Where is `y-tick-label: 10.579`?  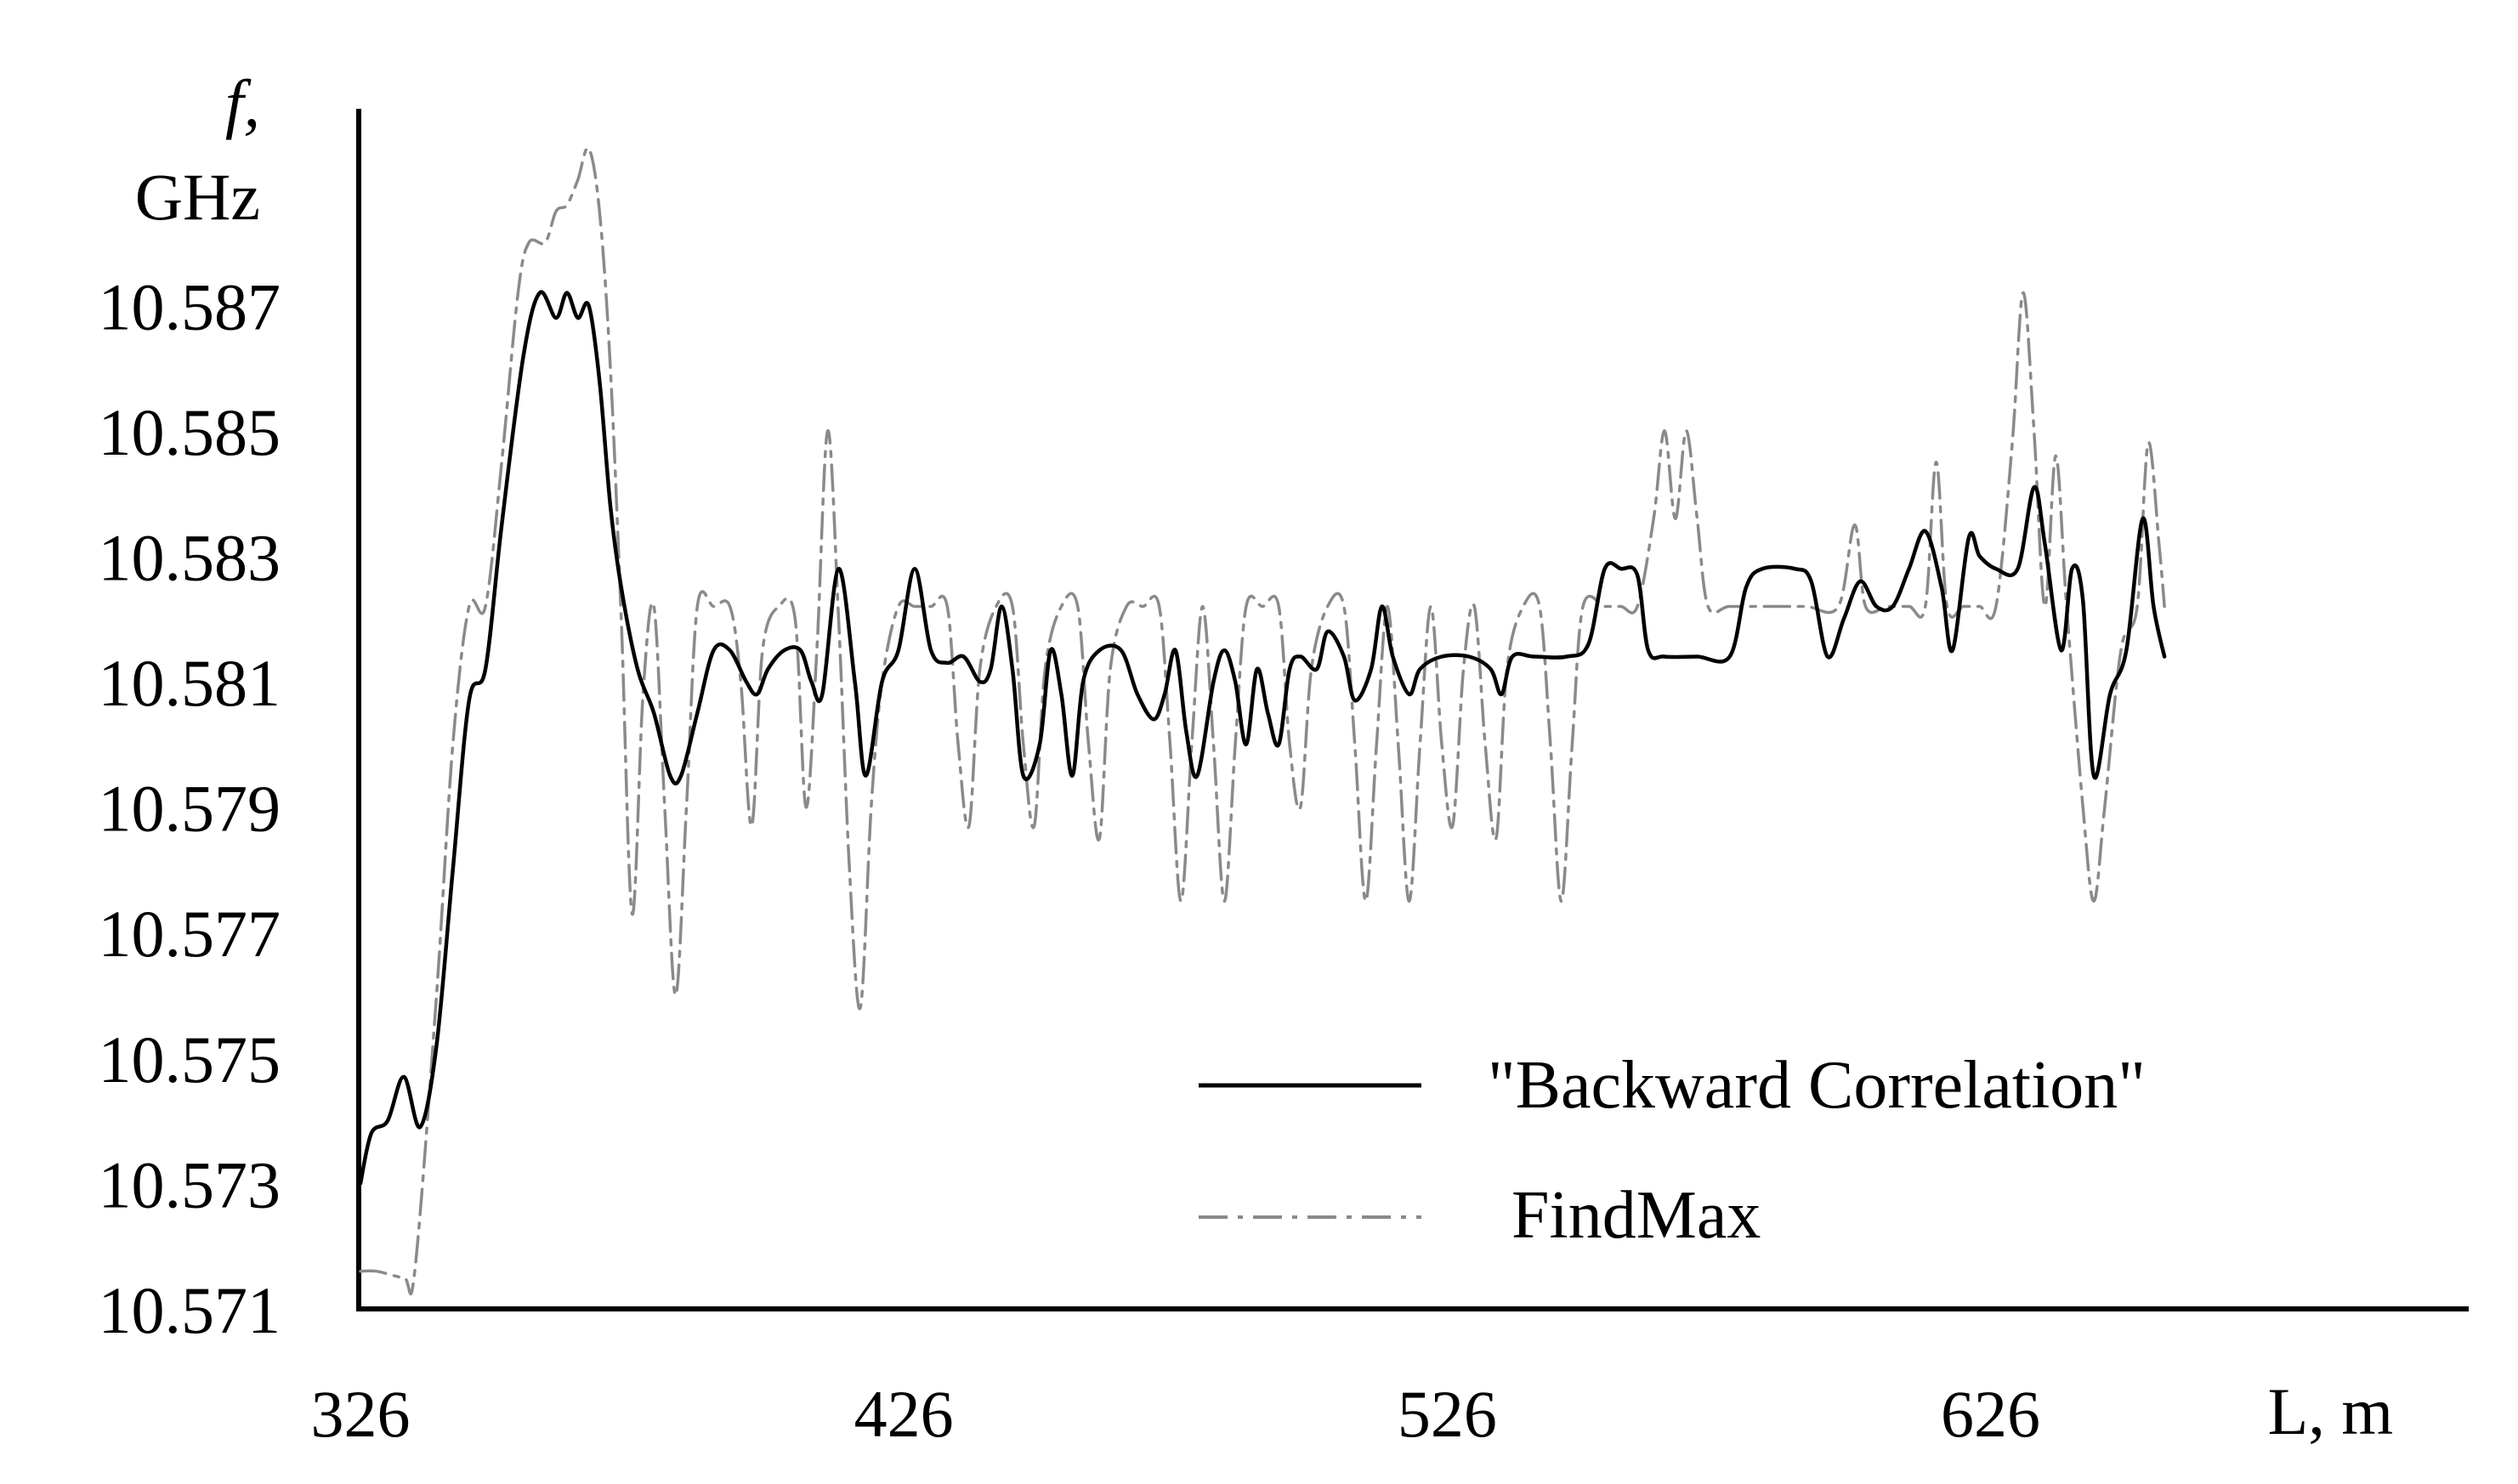 y-tick-label: 10.579 is located at coordinates (190, 809).